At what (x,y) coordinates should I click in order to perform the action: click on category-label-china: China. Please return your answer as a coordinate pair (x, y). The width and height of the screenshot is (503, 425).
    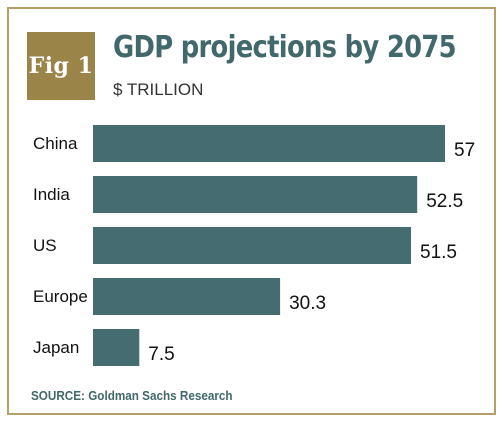
    Looking at the image, I should click on (55, 143).